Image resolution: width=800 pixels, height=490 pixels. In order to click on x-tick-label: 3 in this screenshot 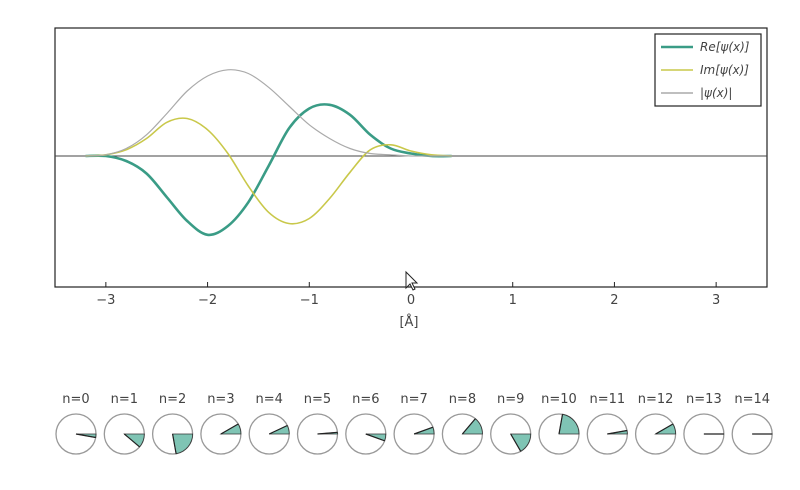, I will do `click(716, 300)`.